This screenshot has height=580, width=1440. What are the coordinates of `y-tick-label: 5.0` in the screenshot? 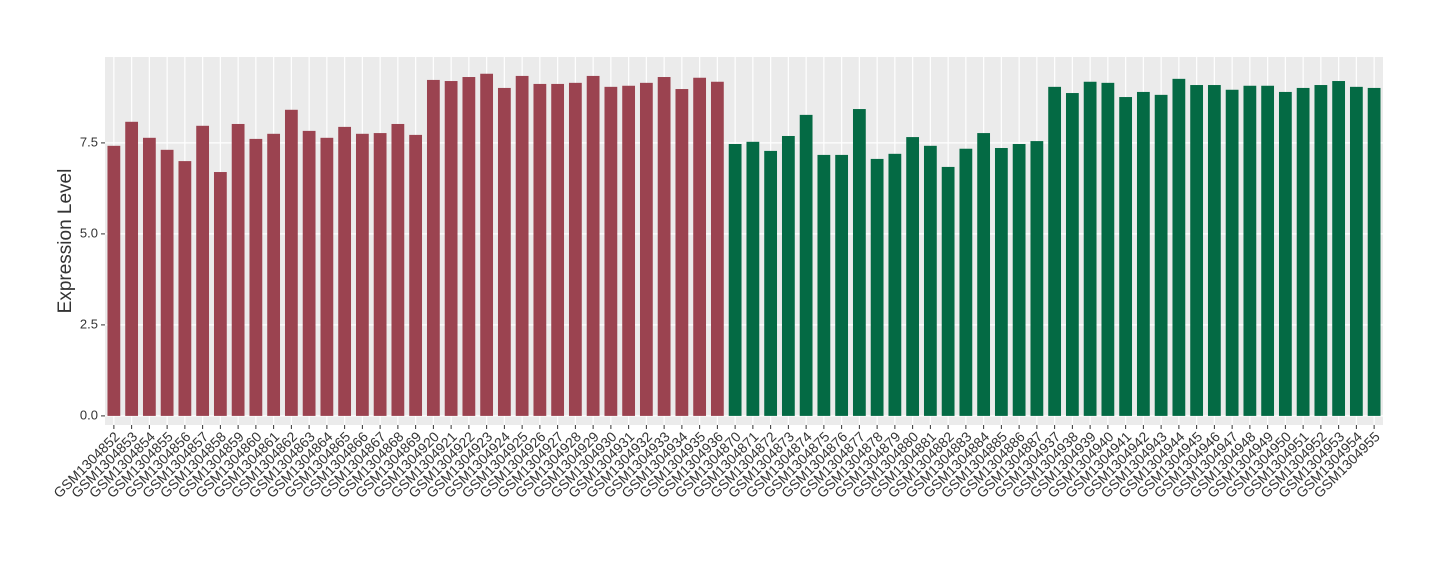 It's located at (89, 232).